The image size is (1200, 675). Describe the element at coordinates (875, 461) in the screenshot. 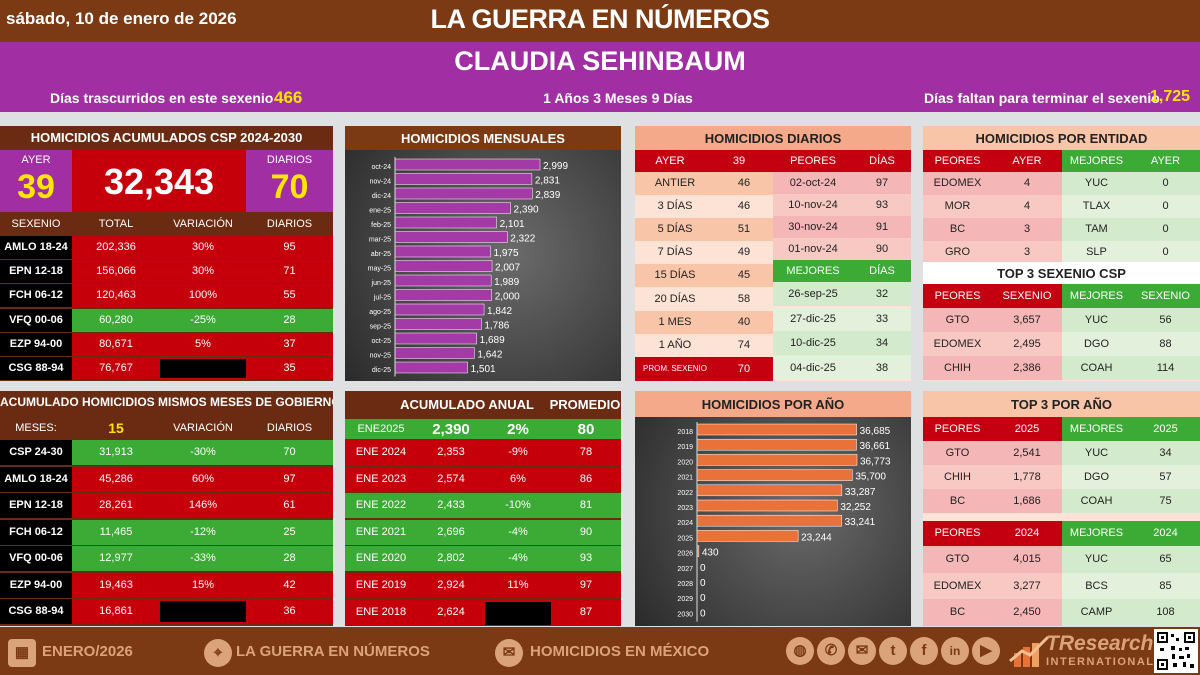

I see `data-label: 36,773` at that location.